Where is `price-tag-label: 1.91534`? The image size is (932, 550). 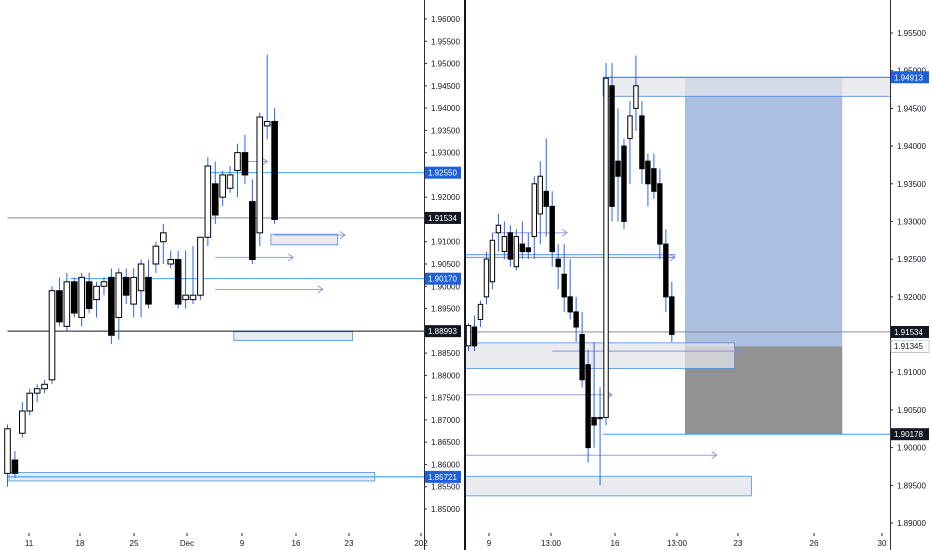 price-tag-label: 1.91534 is located at coordinates (908, 332).